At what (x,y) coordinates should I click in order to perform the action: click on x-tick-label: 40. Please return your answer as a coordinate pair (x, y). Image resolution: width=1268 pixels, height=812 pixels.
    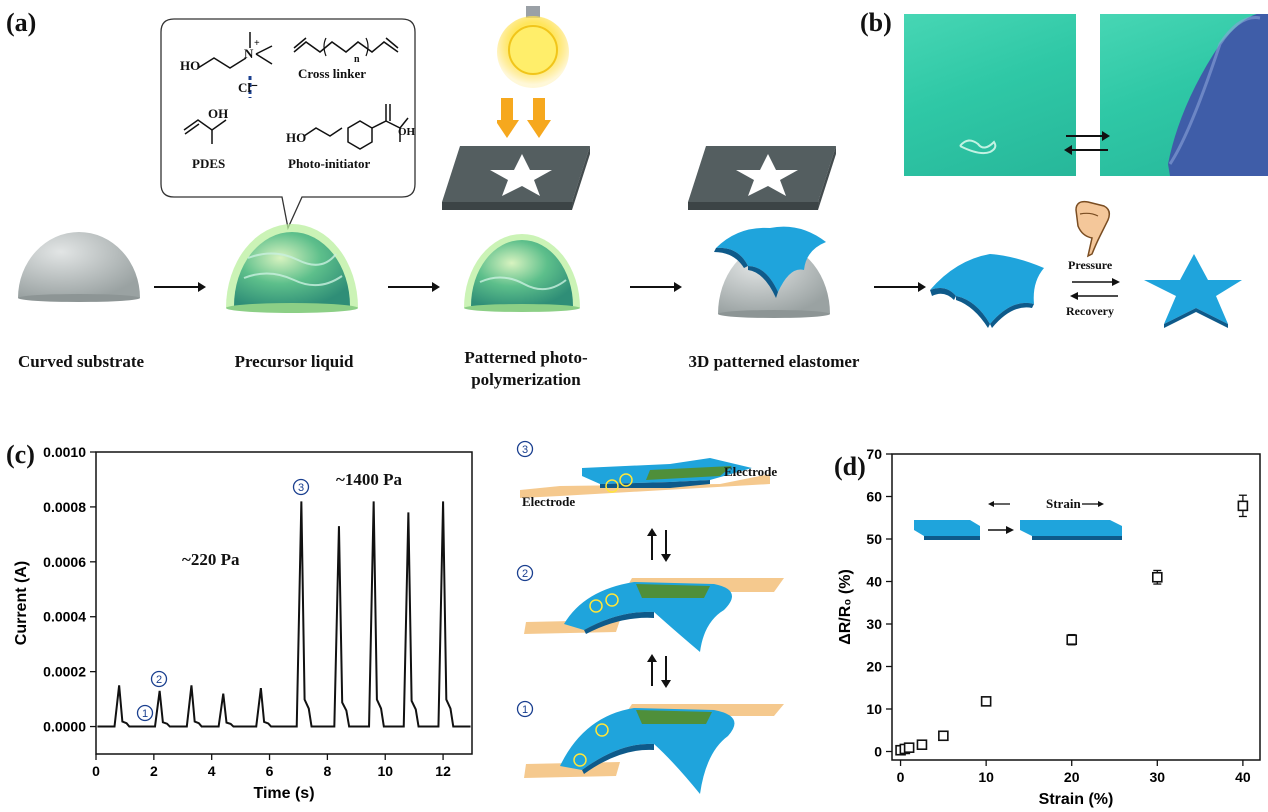
    Looking at the image, I should click on (1243, 777).